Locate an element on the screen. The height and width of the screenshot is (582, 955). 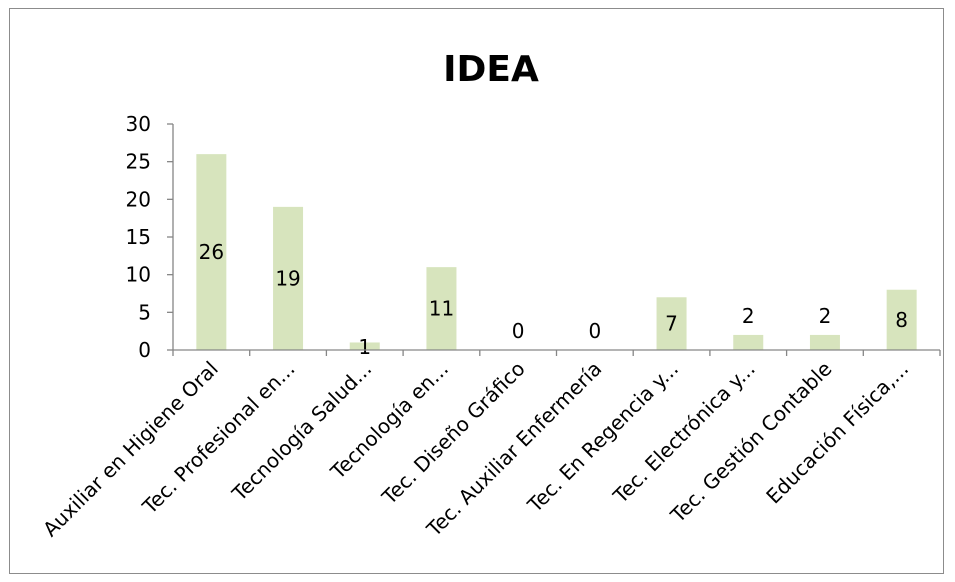
chart-title: IDEA is located at coordinates (491, 69).